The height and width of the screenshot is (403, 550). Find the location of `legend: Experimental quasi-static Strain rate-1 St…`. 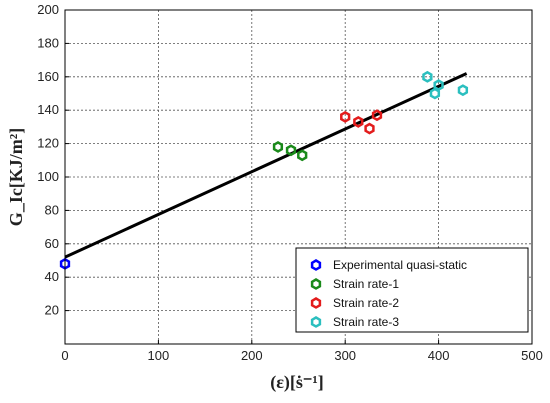

legend: Experimental quasi-static Strain rate-1 St… is located at coordinates (412, 290).